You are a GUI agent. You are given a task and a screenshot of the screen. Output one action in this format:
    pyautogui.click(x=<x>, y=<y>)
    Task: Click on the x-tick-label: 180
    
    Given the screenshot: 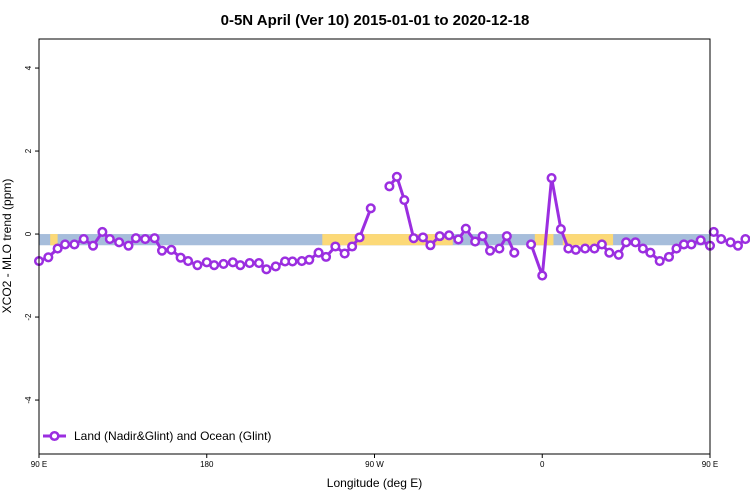 What is the action you would take?
    pyautogui.click(x=207, y=464)
    